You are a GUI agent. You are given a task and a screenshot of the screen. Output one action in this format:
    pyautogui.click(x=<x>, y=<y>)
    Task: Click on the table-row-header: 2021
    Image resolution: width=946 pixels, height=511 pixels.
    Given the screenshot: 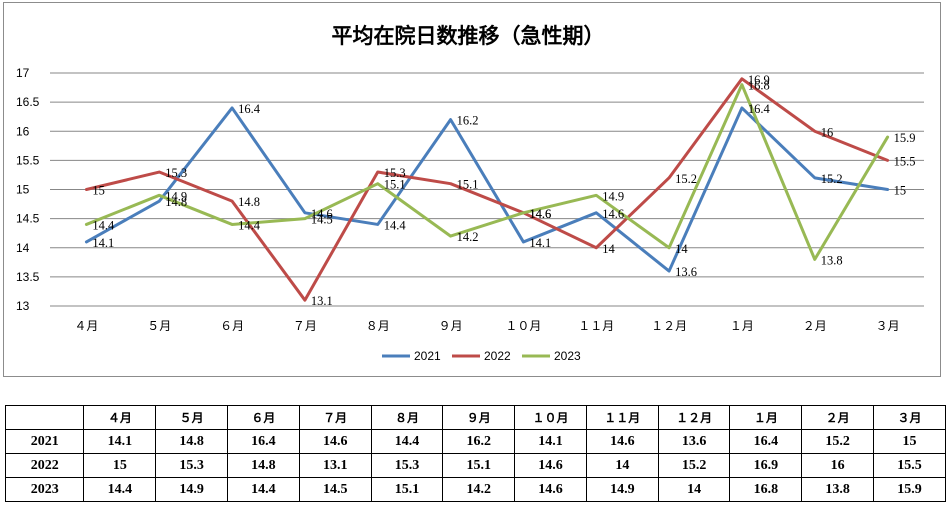 What is the action you would take?
    pyautogui.click(x=44, y=441)
    